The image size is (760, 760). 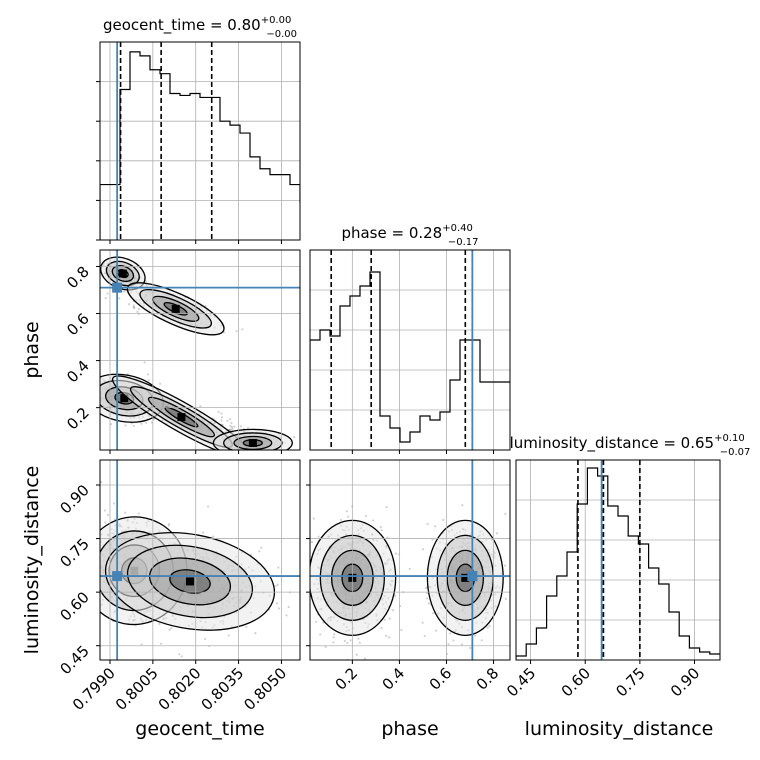 I want to click on x-tick-label: 0.45, so click(x=521, y=682).